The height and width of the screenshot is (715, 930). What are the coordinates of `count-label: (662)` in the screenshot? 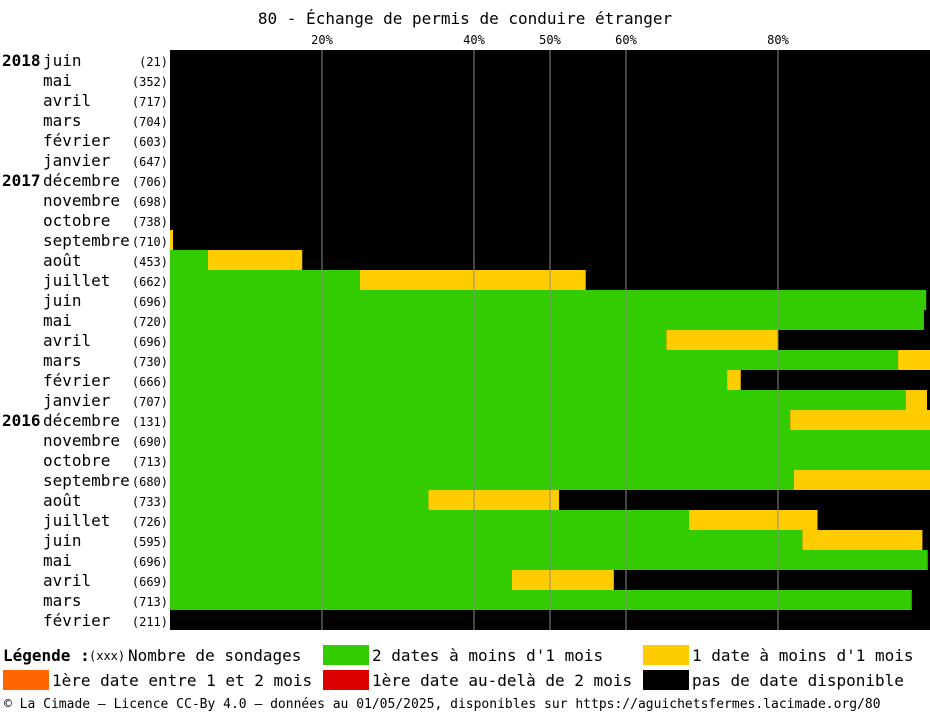 It's located at (150, 282).